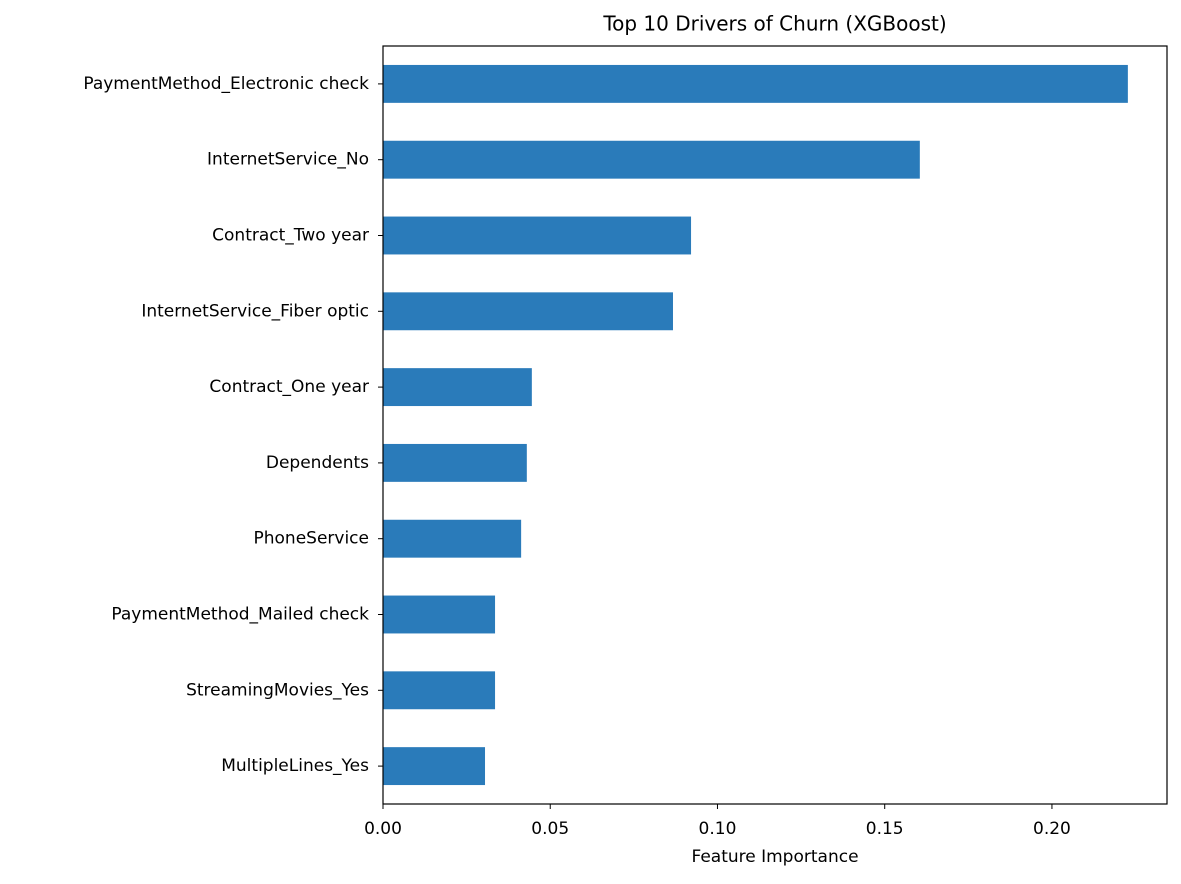 The image size is (1181, 884). I want to click on x-tick-label: 0.10, so click(718, 829).